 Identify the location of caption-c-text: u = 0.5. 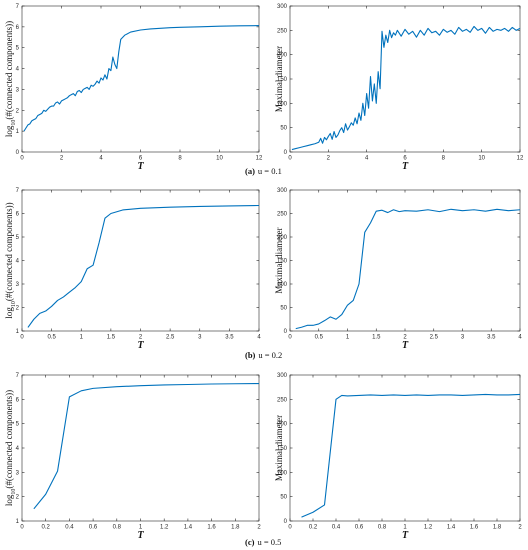
(269, 542).